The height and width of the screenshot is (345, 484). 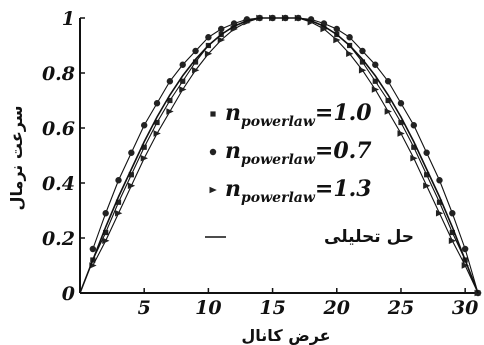 What do you see at coordinates (58, 129) in the screenshot?
I see `y-tick-label: 0.6` at bounding box center [58, 129].